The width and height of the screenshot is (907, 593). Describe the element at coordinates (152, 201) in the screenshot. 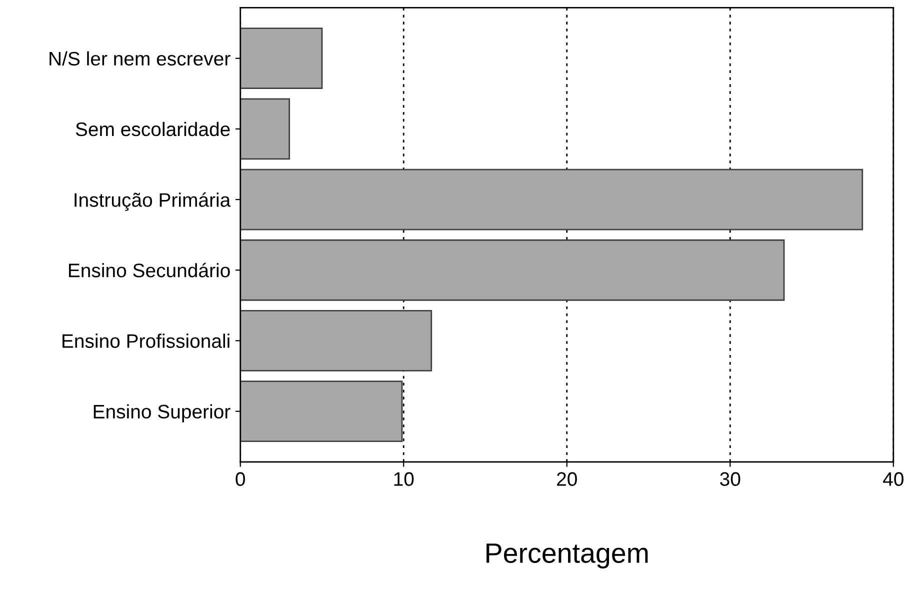

I see `y-tick-label: Instrução Primária` at that location.